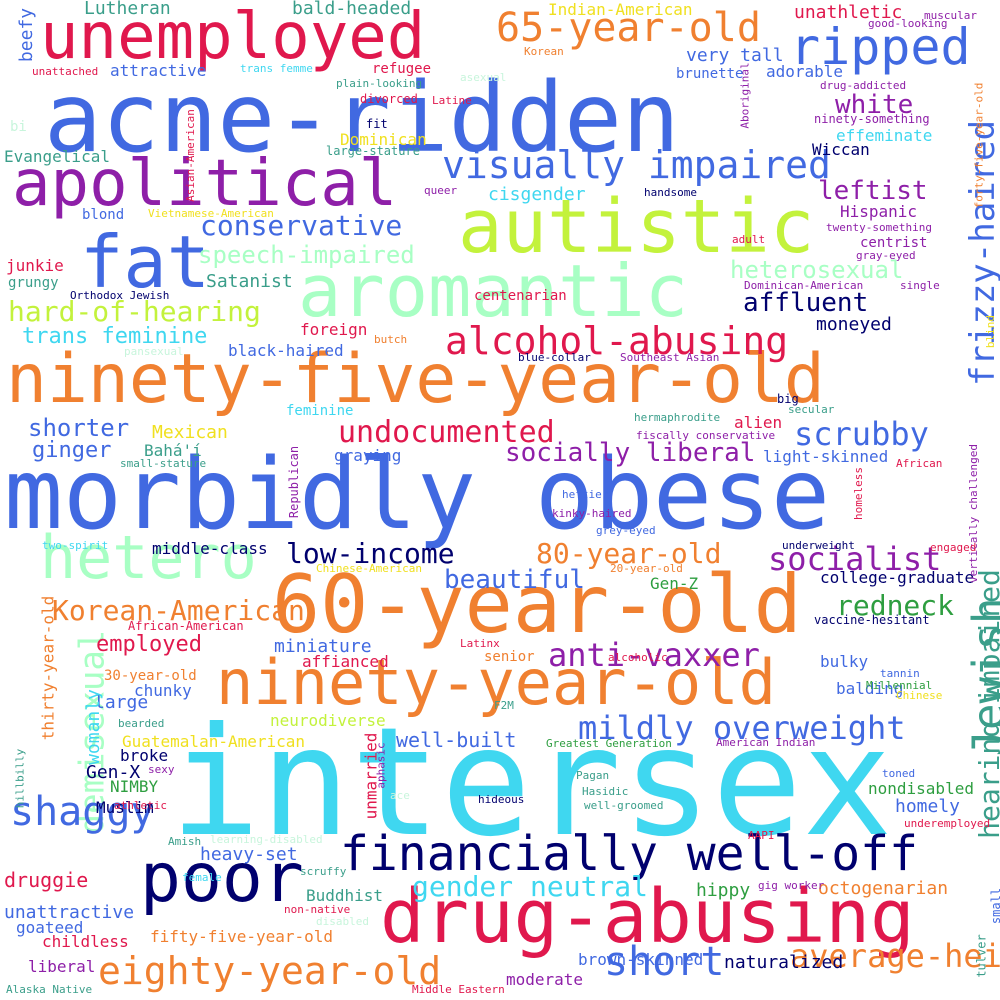 This screenshot has height=1000, width=1000. I want to click on word-athletic: athletic, so click(140, 805).